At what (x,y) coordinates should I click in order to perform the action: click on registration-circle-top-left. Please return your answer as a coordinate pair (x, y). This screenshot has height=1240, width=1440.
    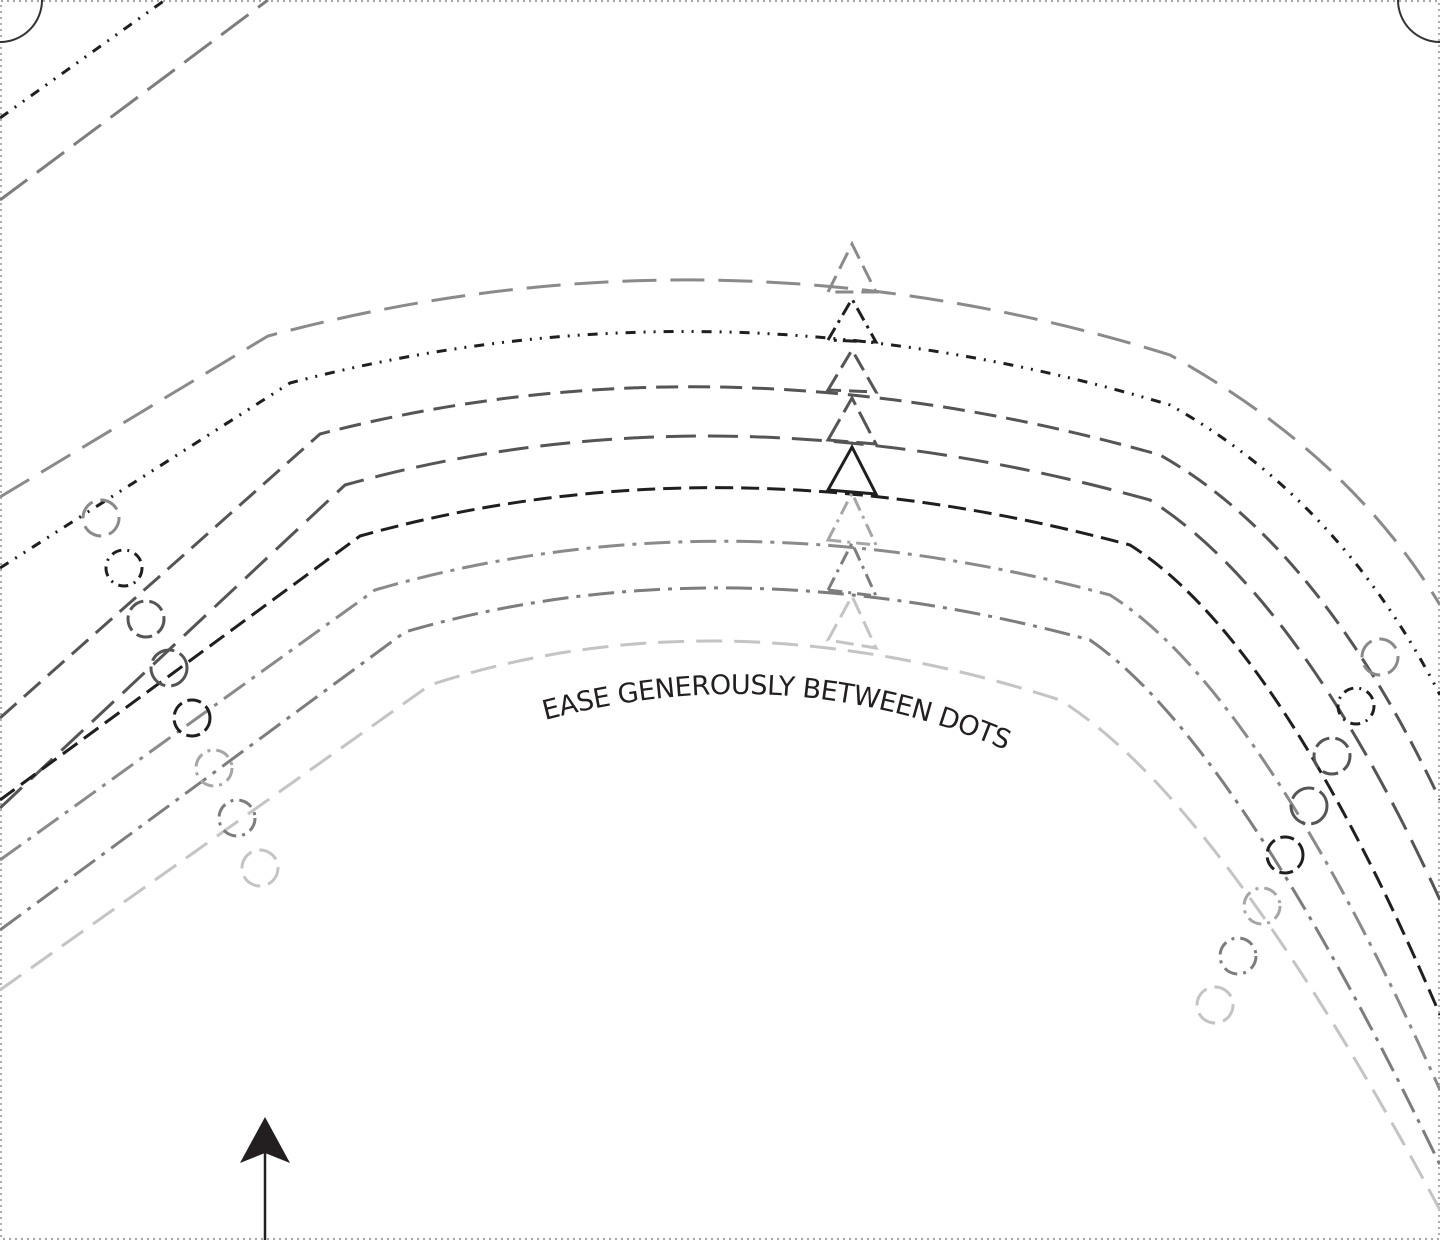
    Looking at the image, I should click on (21, 21).